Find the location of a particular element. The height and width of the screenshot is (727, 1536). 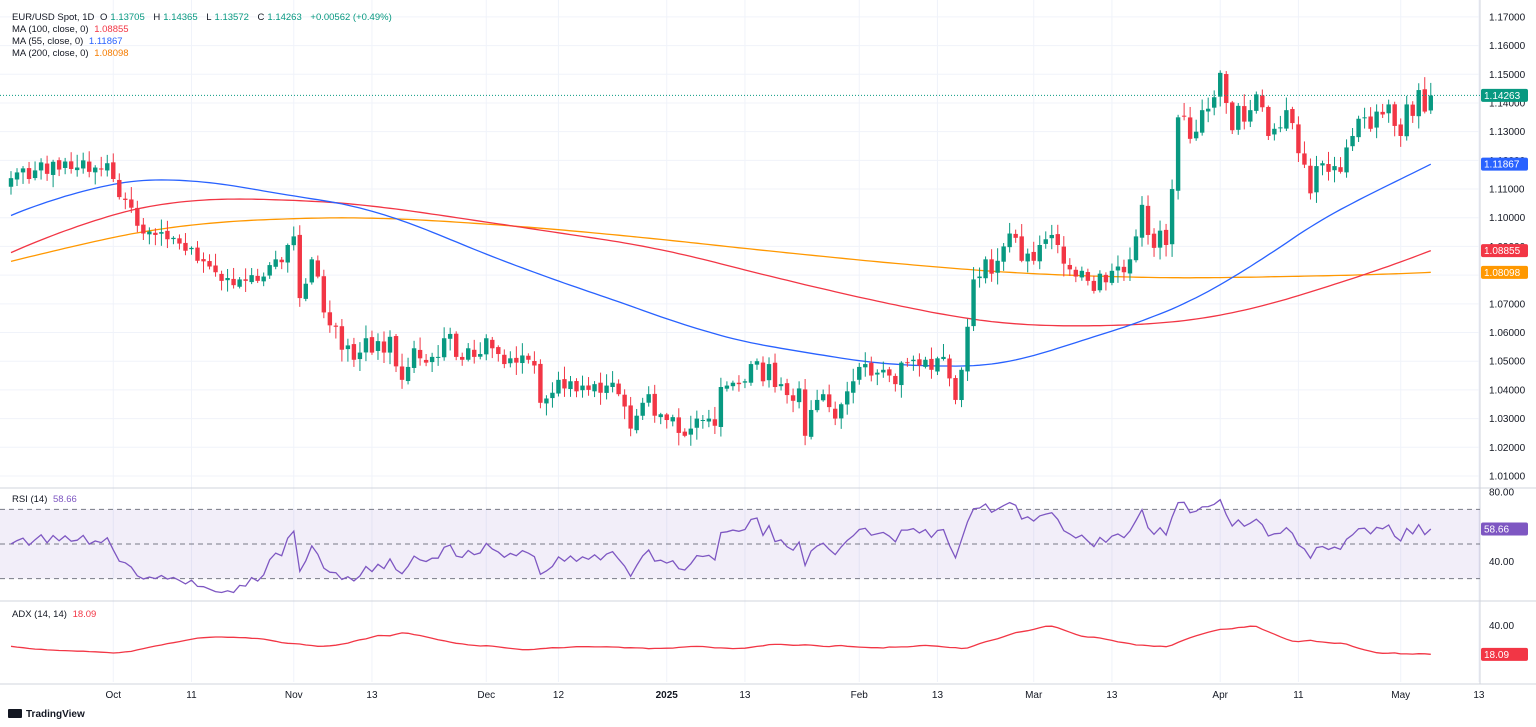

rsi-legend: RSI (14) 58.66 is located at coordinates (46, 500).